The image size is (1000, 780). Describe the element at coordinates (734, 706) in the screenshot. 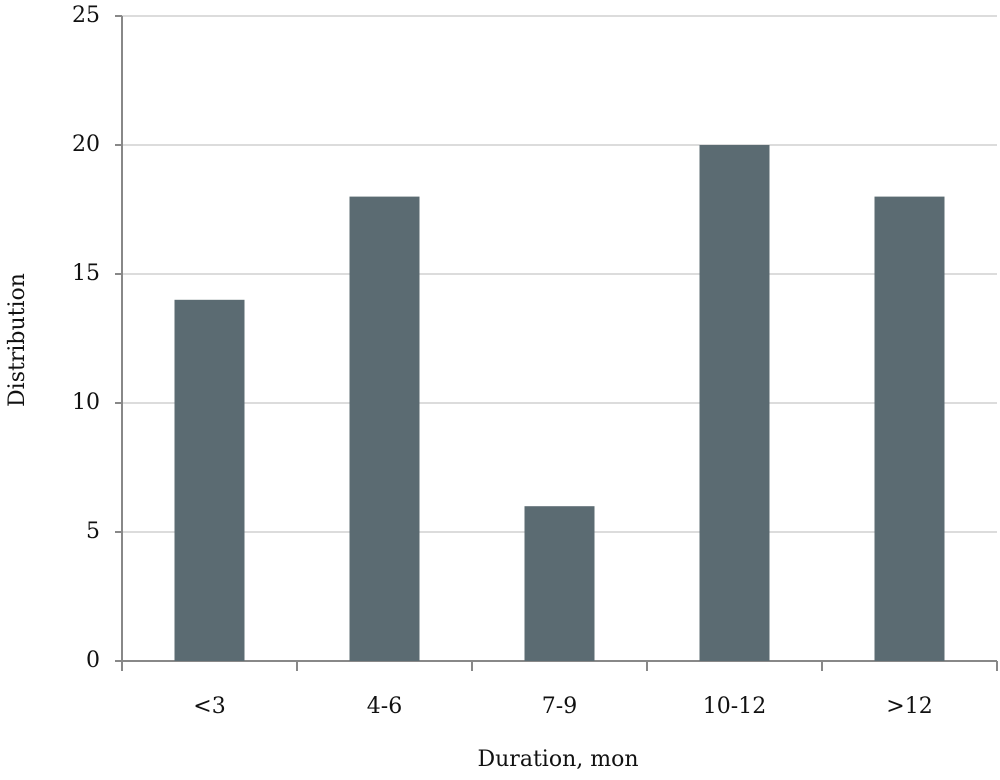

I see `x-tick-label: 10-12` at that location.